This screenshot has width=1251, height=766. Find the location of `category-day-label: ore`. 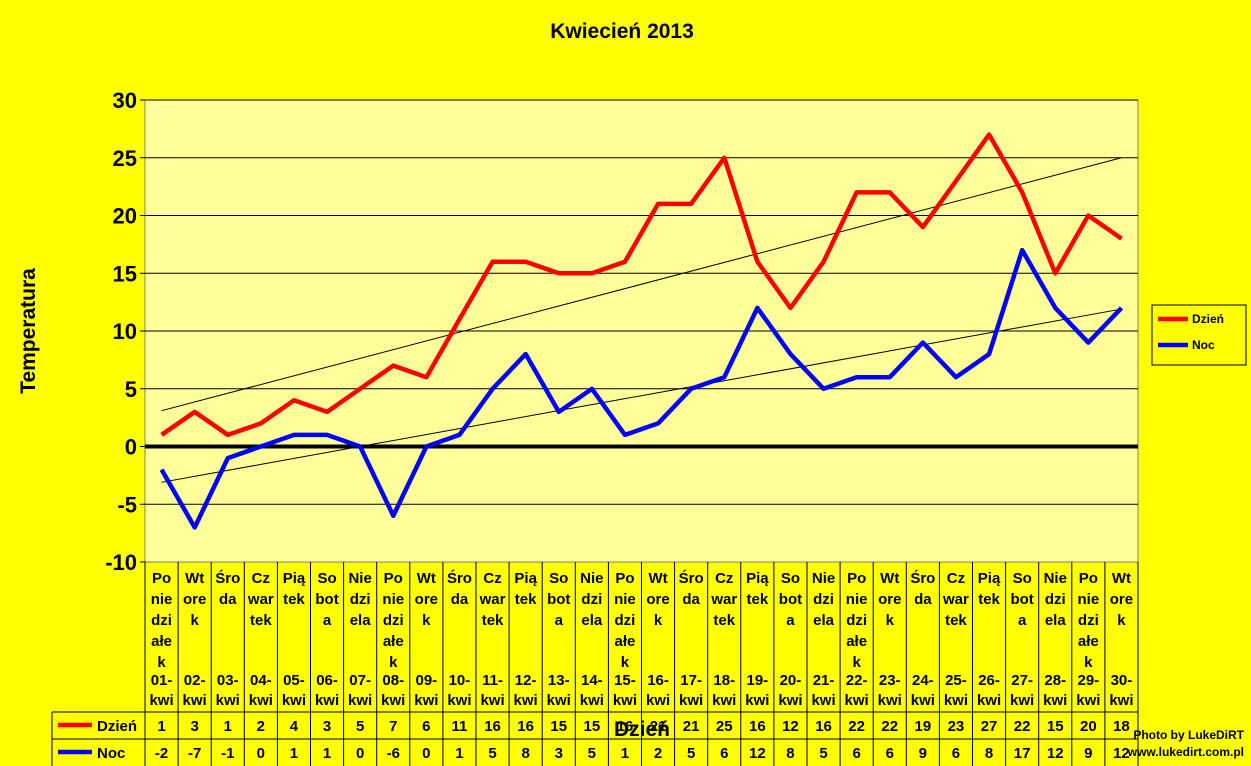

category-day-label: ore is located at coordinates (657, 599).